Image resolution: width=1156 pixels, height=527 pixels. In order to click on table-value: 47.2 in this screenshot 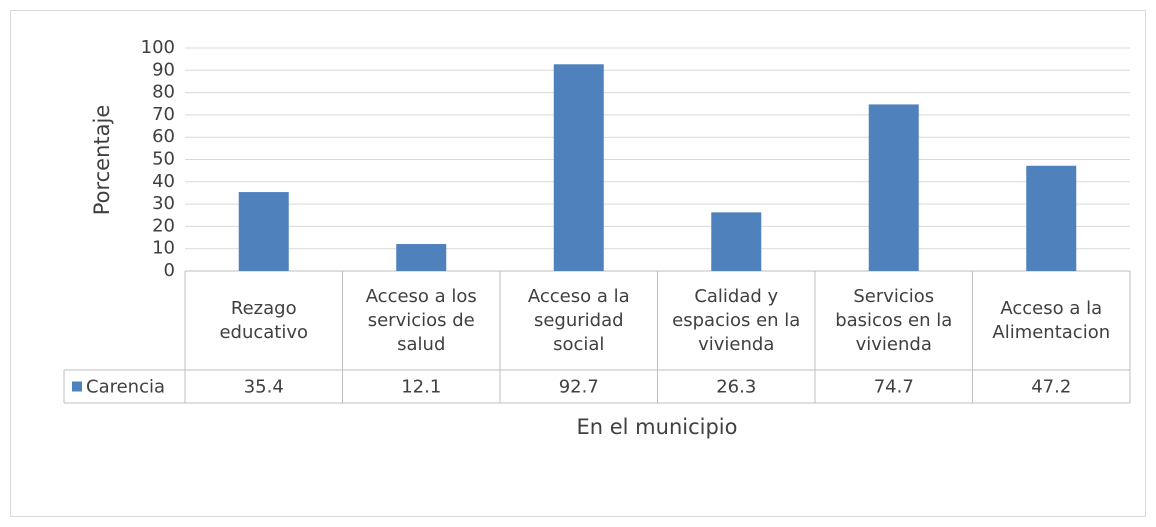, I will do `click(1051, 387)`.